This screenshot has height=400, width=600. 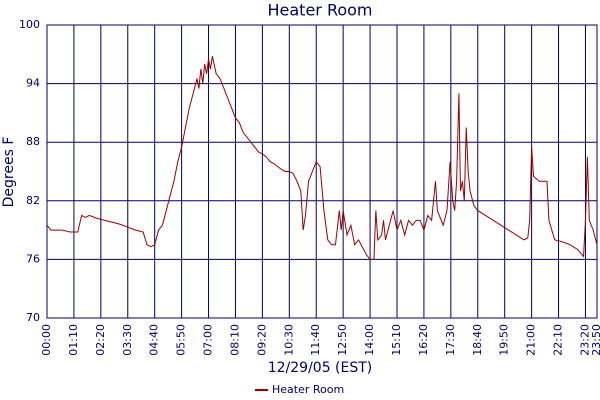 What do you see at coordinates (369, 340) in the screenshot?
I see `x-tick-label: 14:00` at bounding box center [369, 340].